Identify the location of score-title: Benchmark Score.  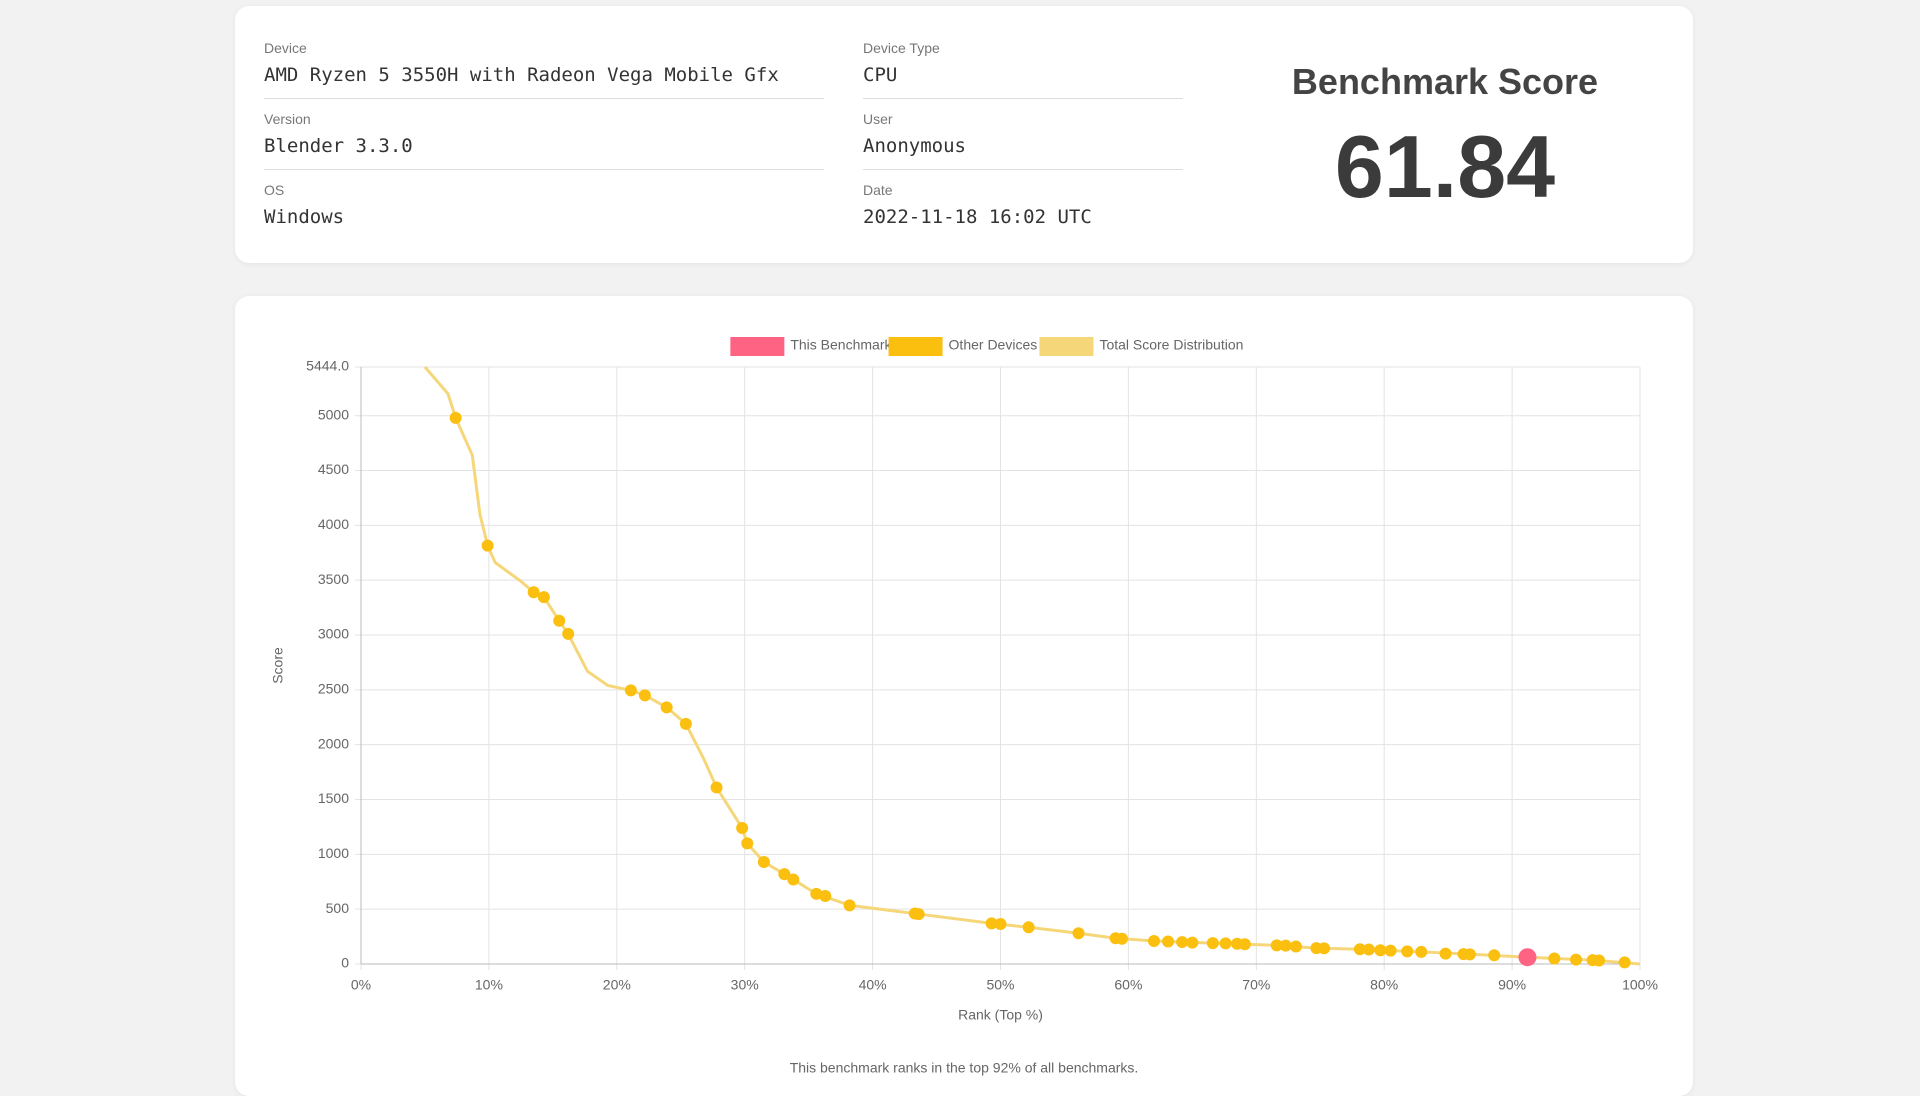
(1445, 81).